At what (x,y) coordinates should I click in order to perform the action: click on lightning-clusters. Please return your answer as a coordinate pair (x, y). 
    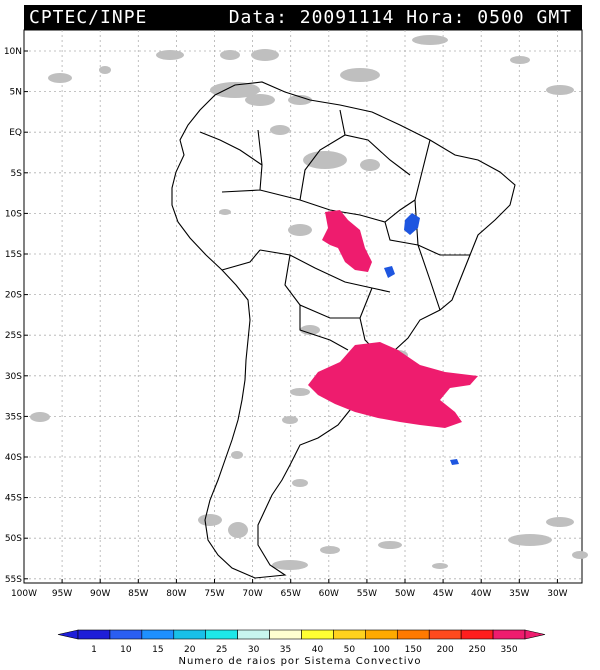
    Looking at the image, I should click on (393, 337).